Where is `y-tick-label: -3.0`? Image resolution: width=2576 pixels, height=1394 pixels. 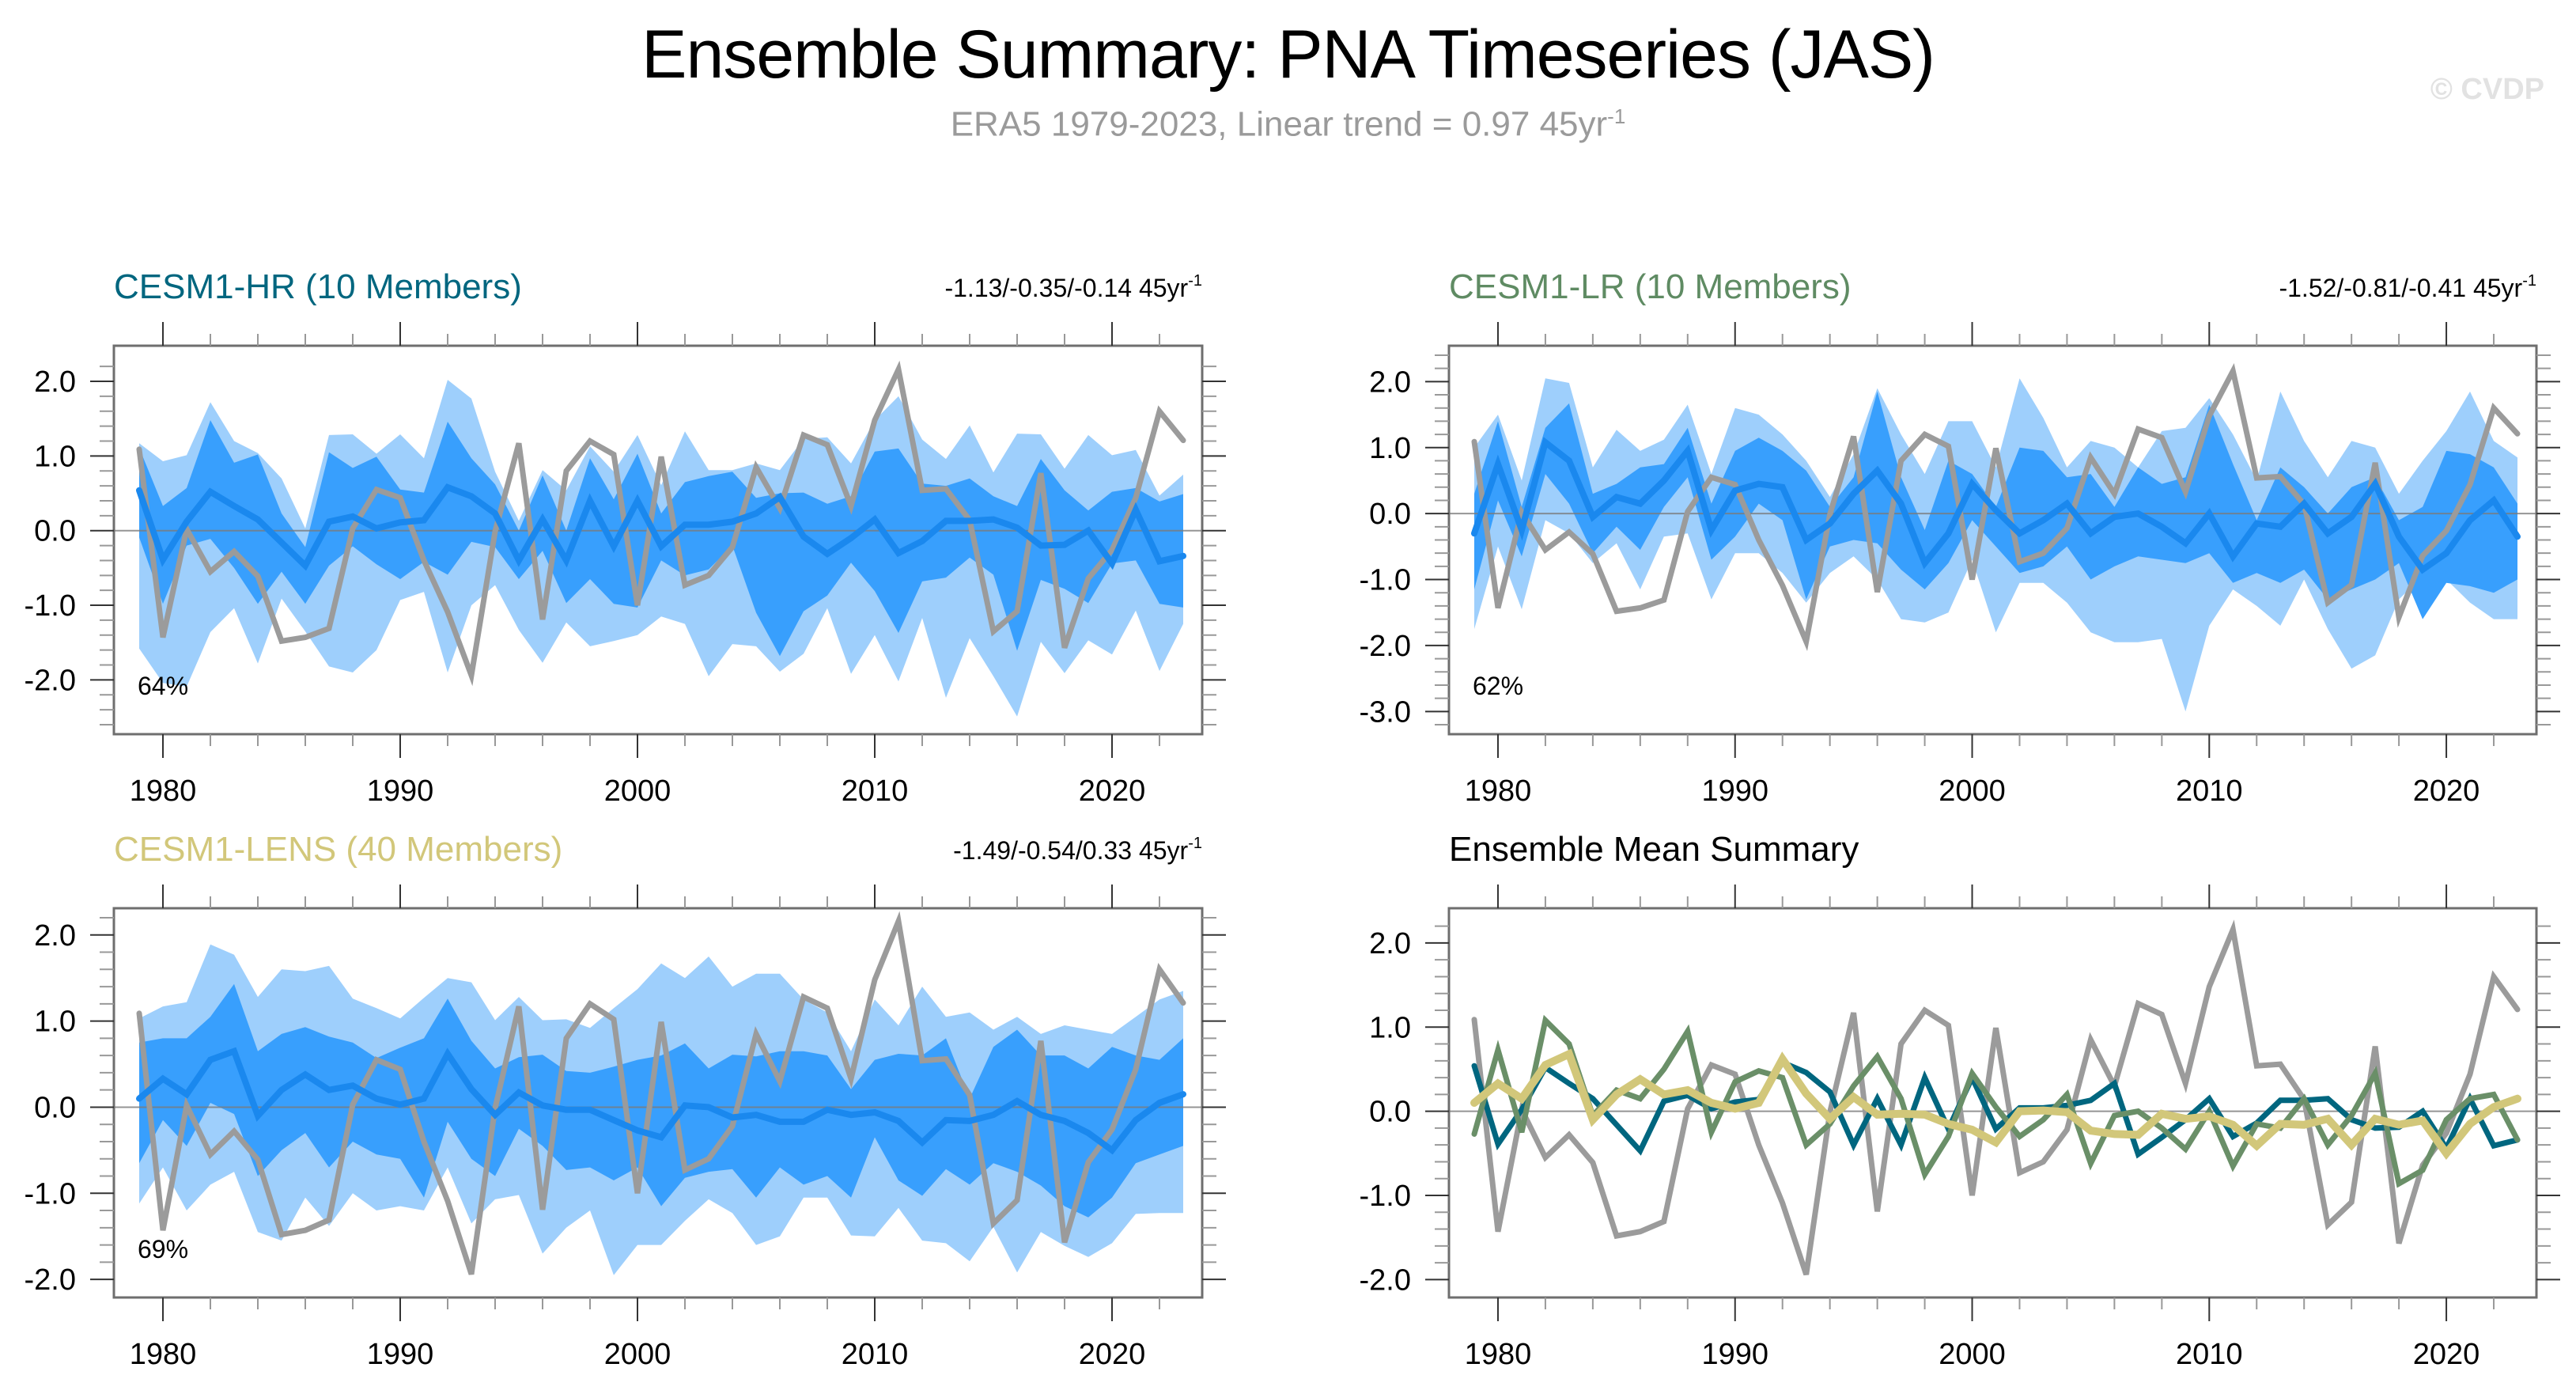
y-tick-label: -3.0 is located at coordinates (1386, 712).